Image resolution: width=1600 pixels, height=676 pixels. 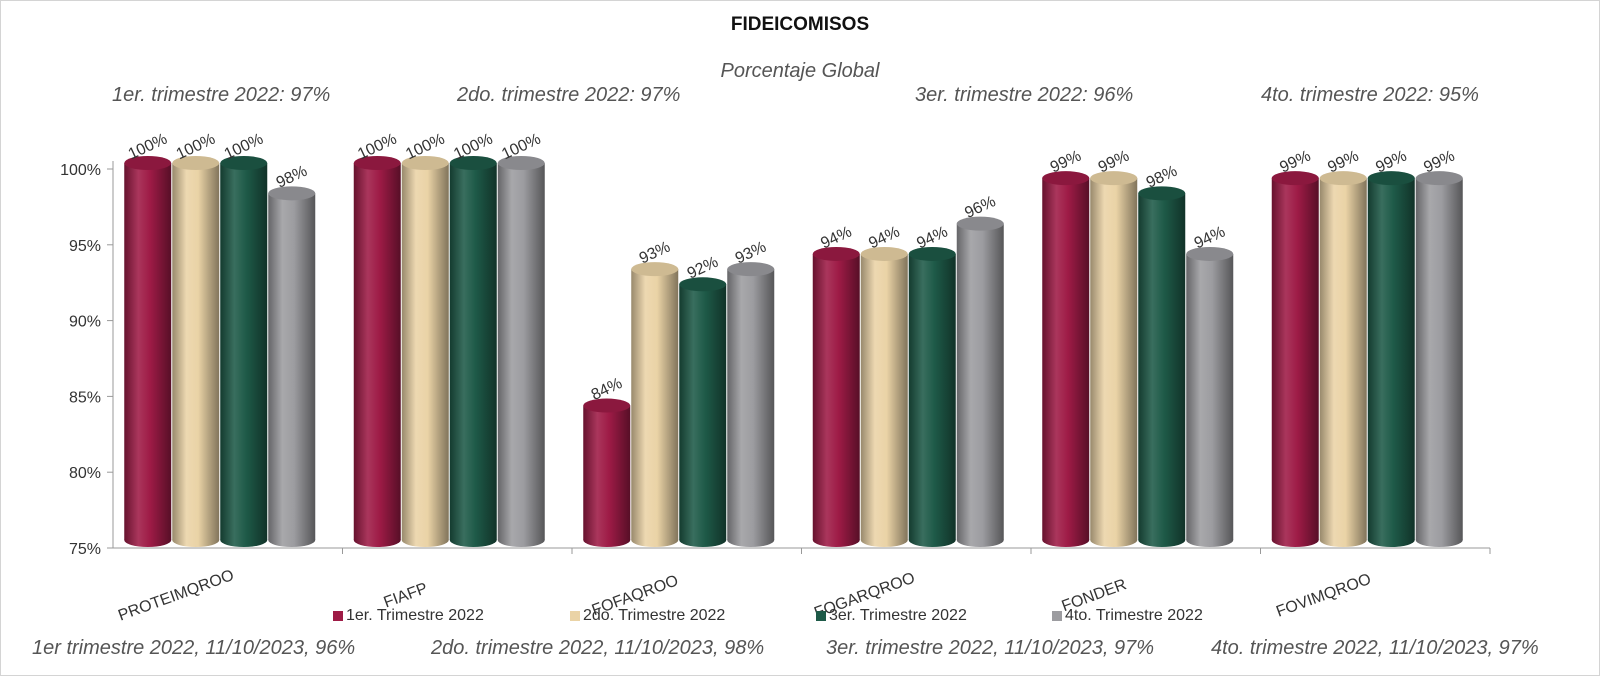 What do you see at coordinates (85, 246) in the screenshot?
I see `y-tick-label: 95%` at bounding box center [85, 246].